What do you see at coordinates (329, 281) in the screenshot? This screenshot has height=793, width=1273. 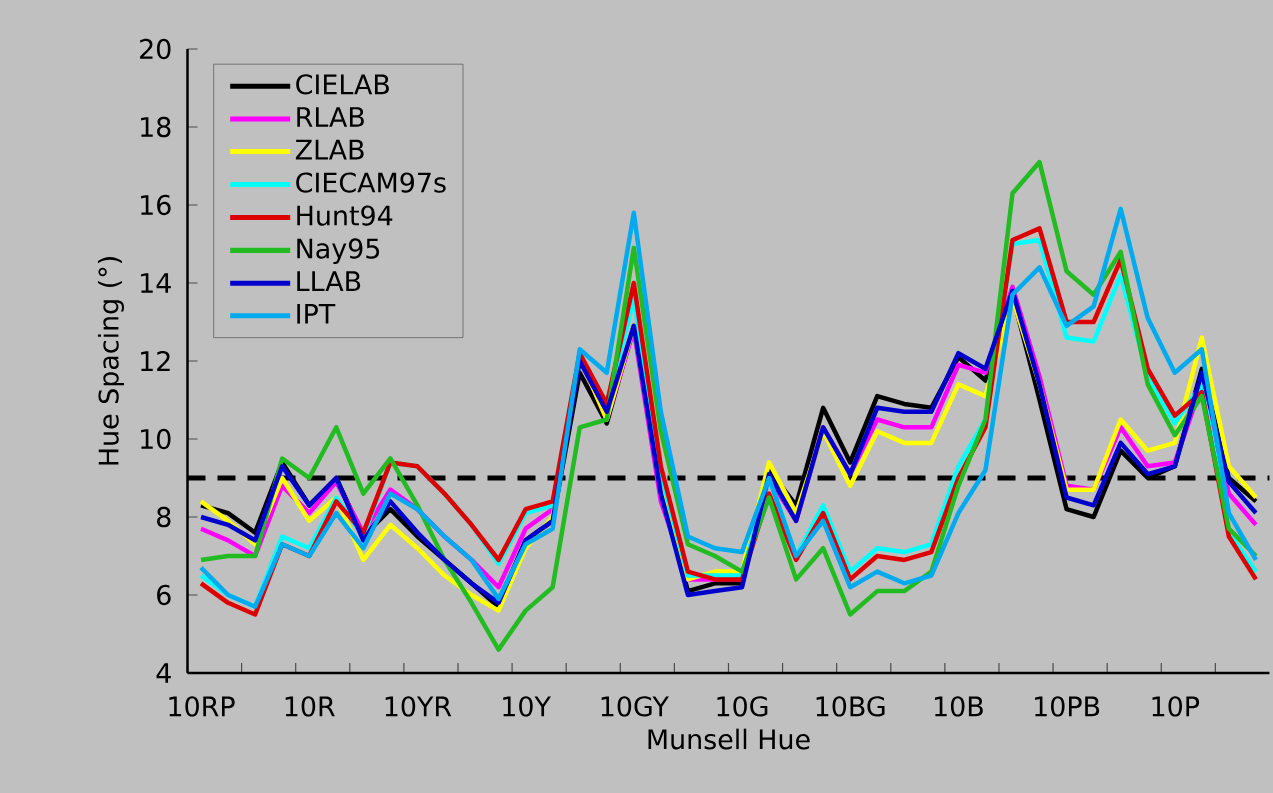 I see `legend-label: LLAB` at bounding box center [329, 281].